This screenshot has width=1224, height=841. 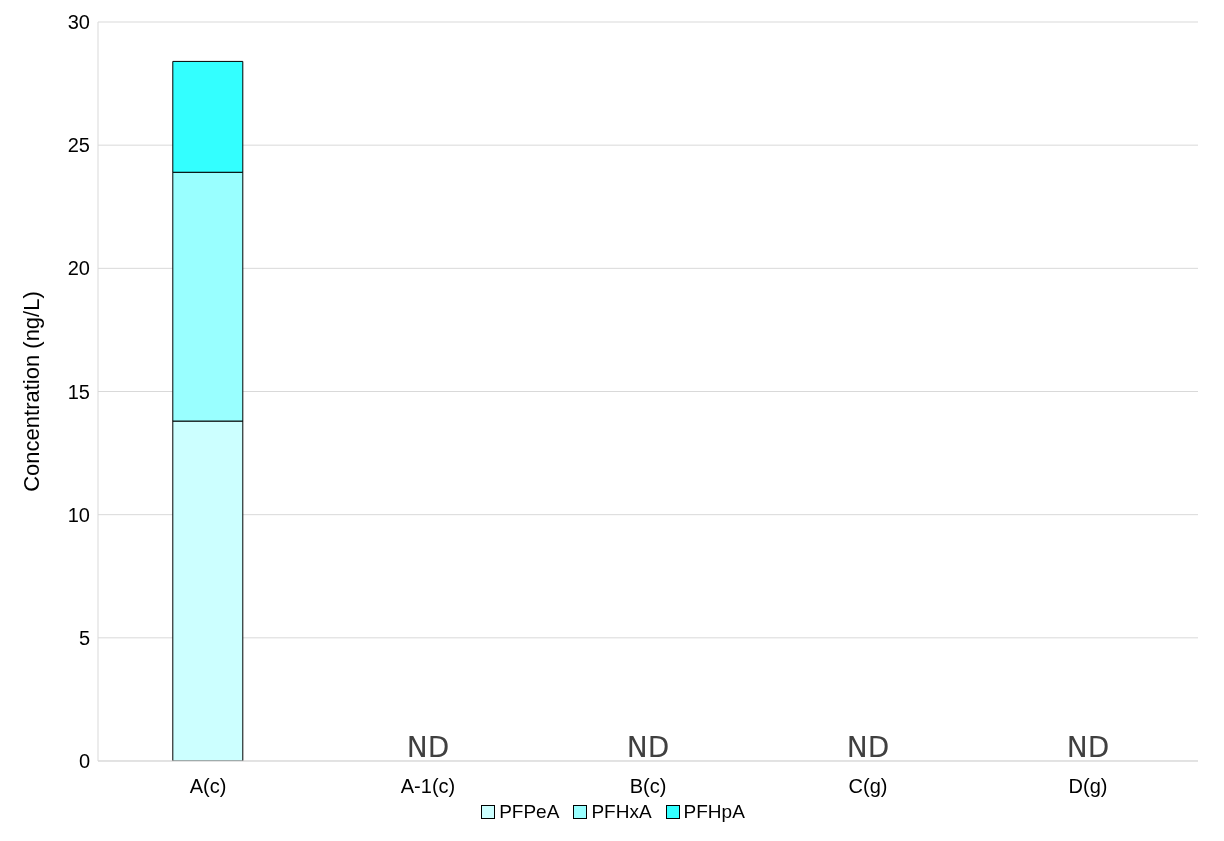 I want to click on y-tick-label: 5, so click(x=84, y=637).